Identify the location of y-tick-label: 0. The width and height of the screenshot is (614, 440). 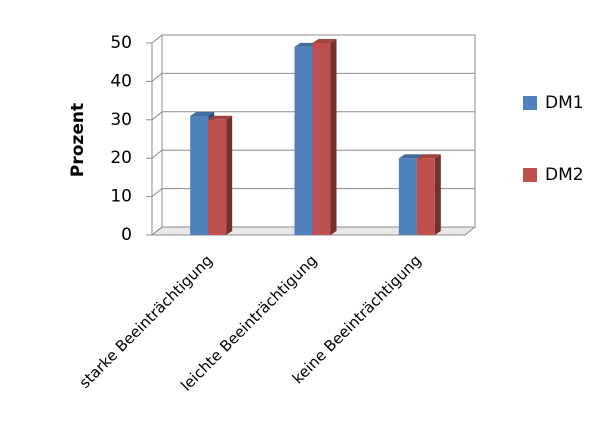
(126, 235).